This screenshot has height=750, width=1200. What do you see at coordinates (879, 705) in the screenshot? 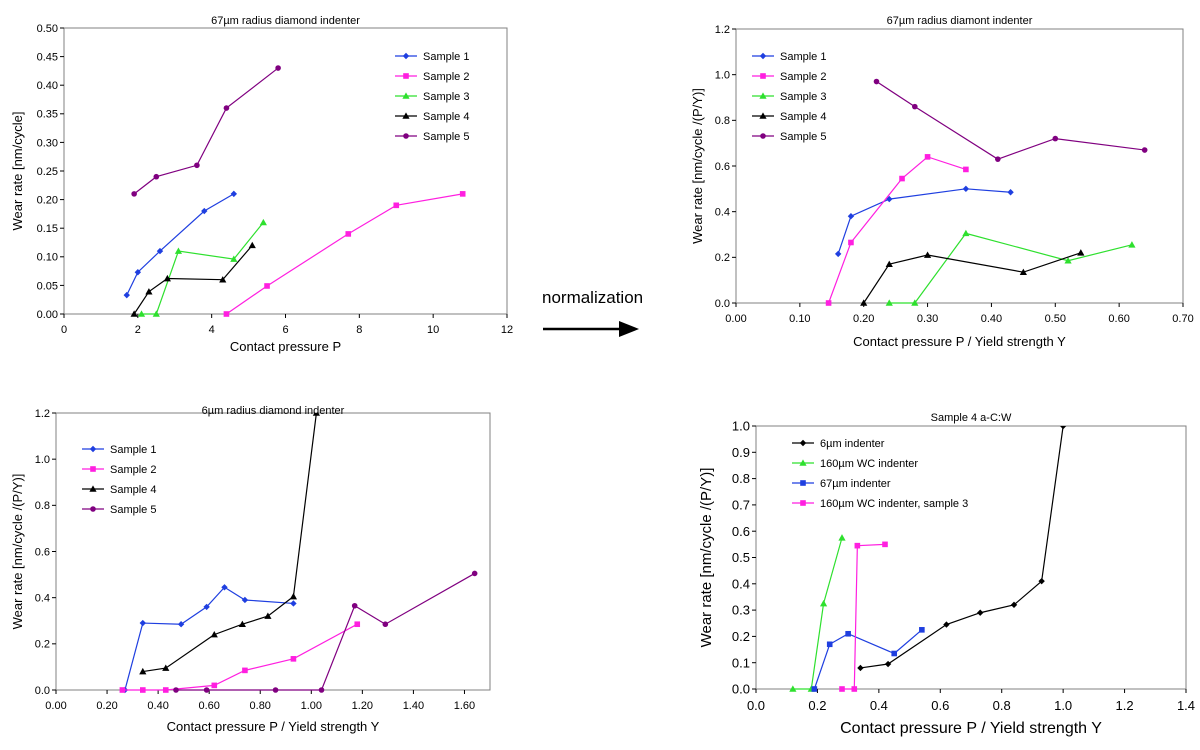
I see `x-tick-label: 0.4` at bounding box center [879, 705].